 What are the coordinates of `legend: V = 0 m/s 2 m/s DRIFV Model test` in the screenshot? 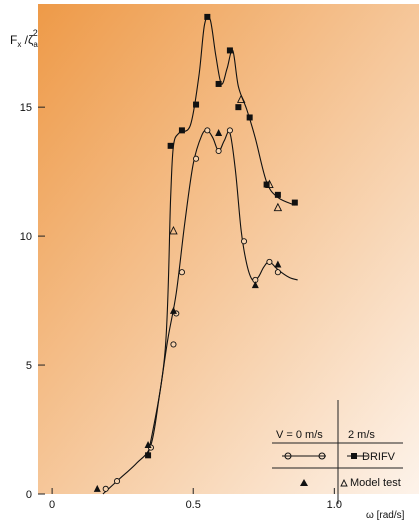 It's located at (337, 452).